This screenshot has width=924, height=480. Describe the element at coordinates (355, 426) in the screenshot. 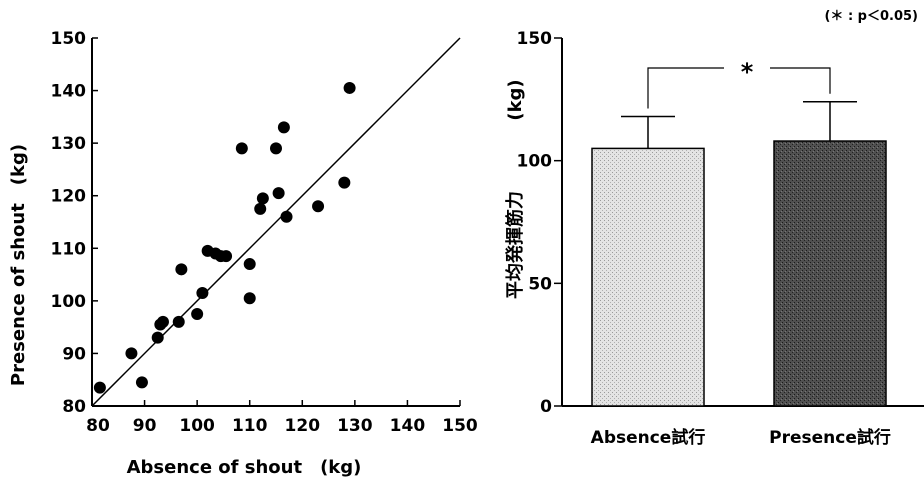

I see `scatter-x-tick-label: 130` at that location.